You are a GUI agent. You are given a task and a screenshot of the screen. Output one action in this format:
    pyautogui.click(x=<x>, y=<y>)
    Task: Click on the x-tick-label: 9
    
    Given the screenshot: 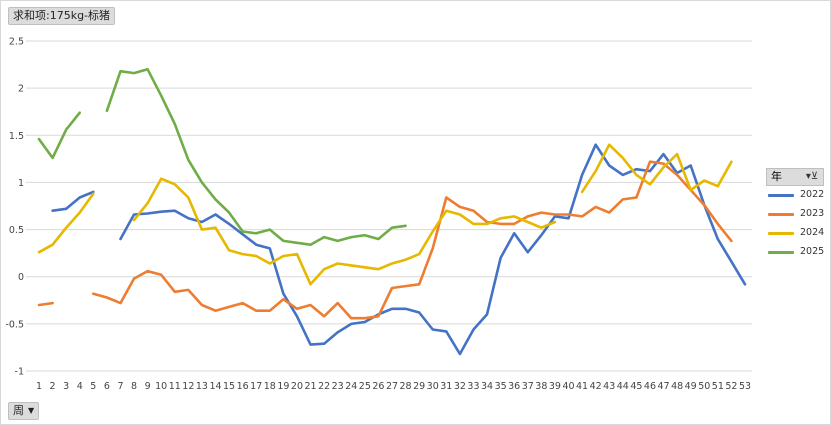 What is the action you would take?
    pyautogui.click(x=148, y=386)
    